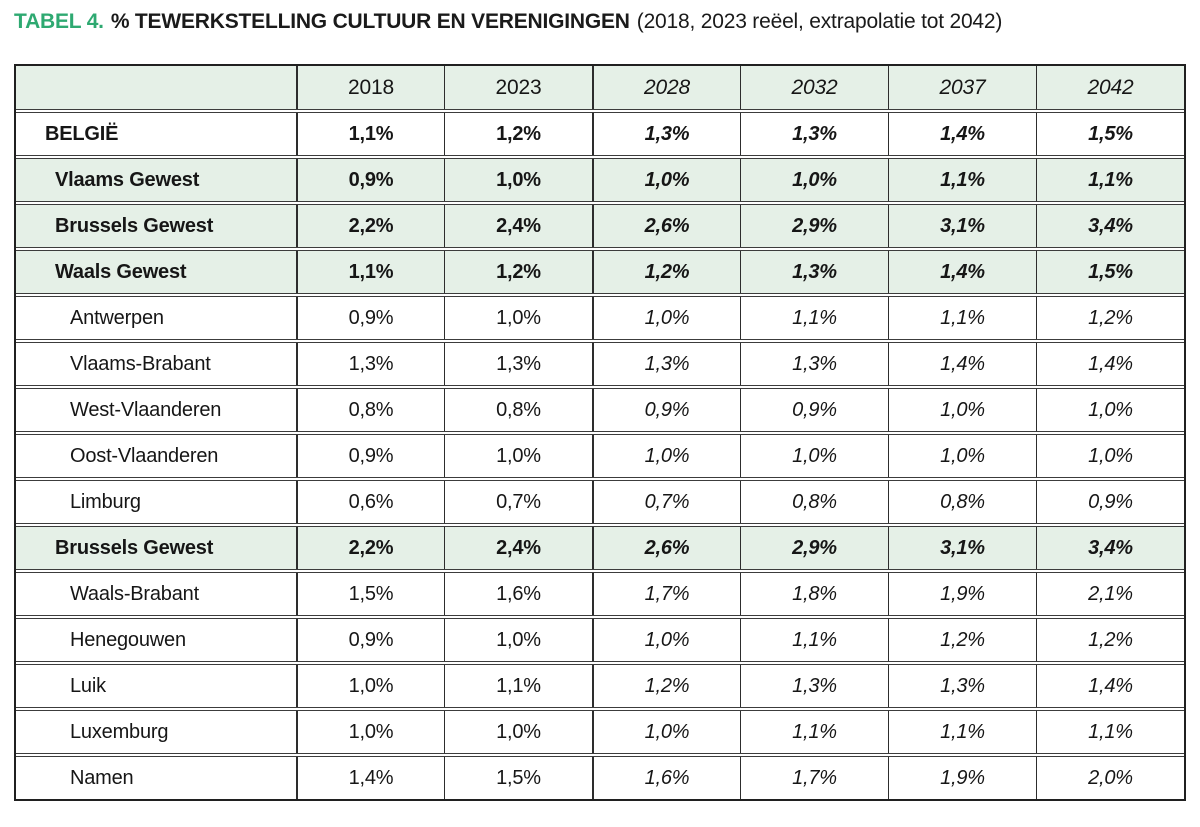 Image resolution: width=1200 pixels, height=827 pixels. I want to click on row-label: Brussels Gewest, so click(134, 225).